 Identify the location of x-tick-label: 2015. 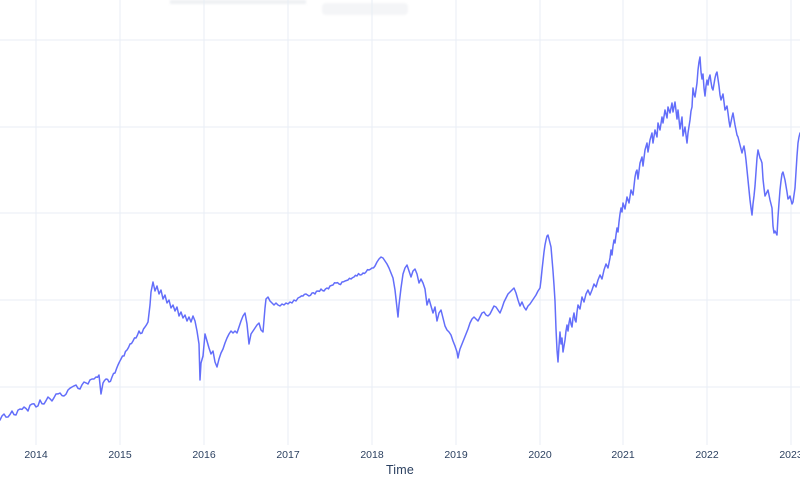
(120, 455).